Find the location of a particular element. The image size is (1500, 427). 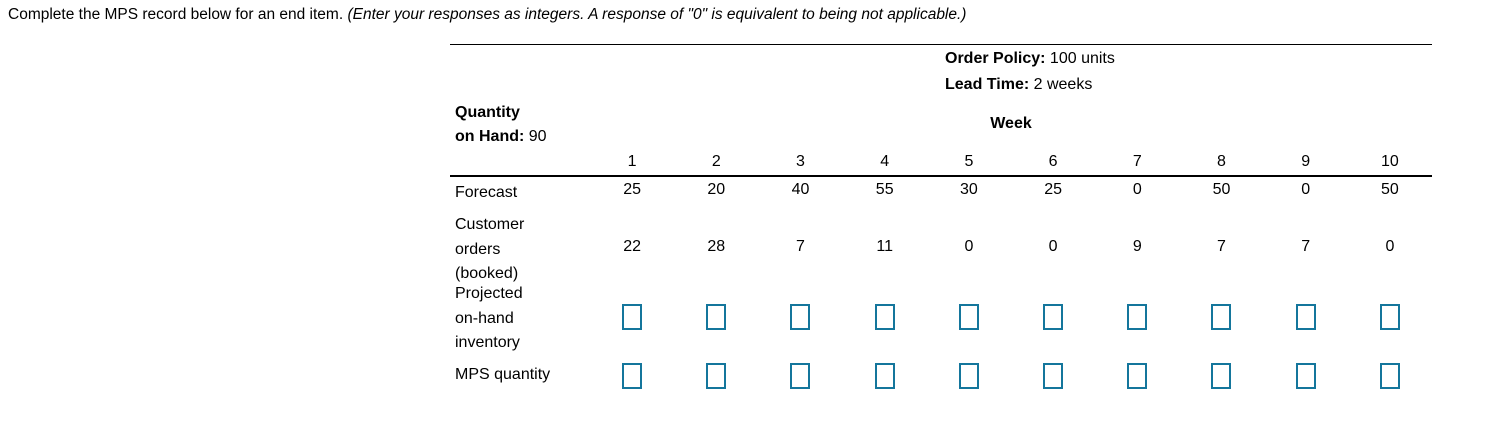

customer-orders-value: 22 is located at coordinates (632, 247).